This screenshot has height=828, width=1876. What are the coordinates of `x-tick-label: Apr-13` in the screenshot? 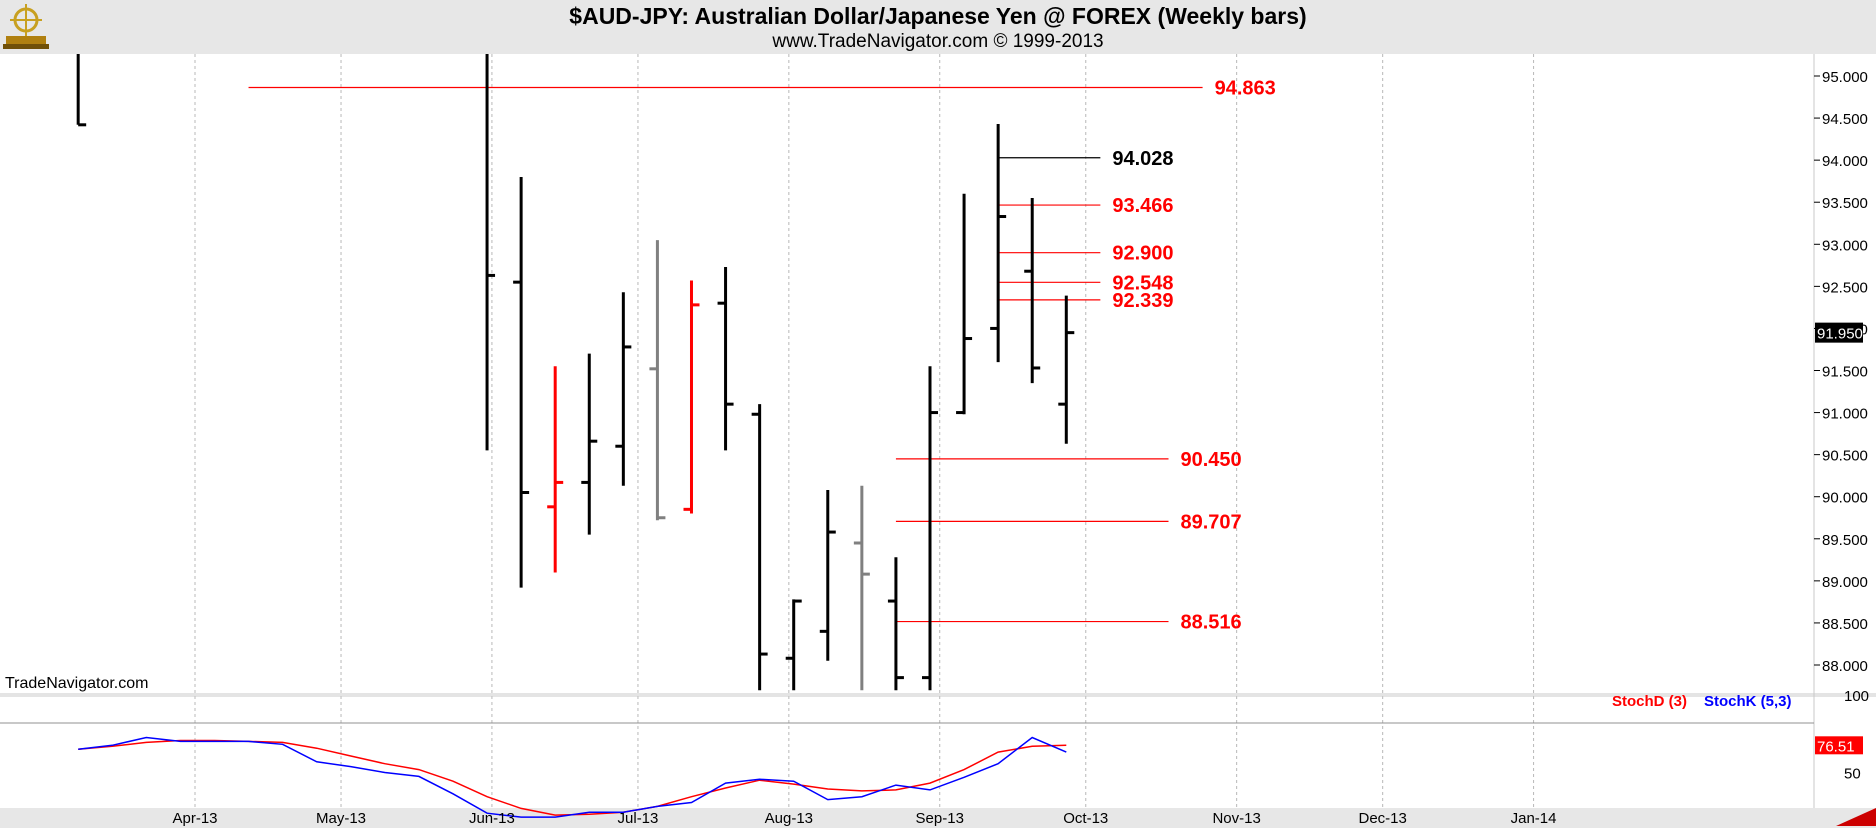 It's located at (194, 818).